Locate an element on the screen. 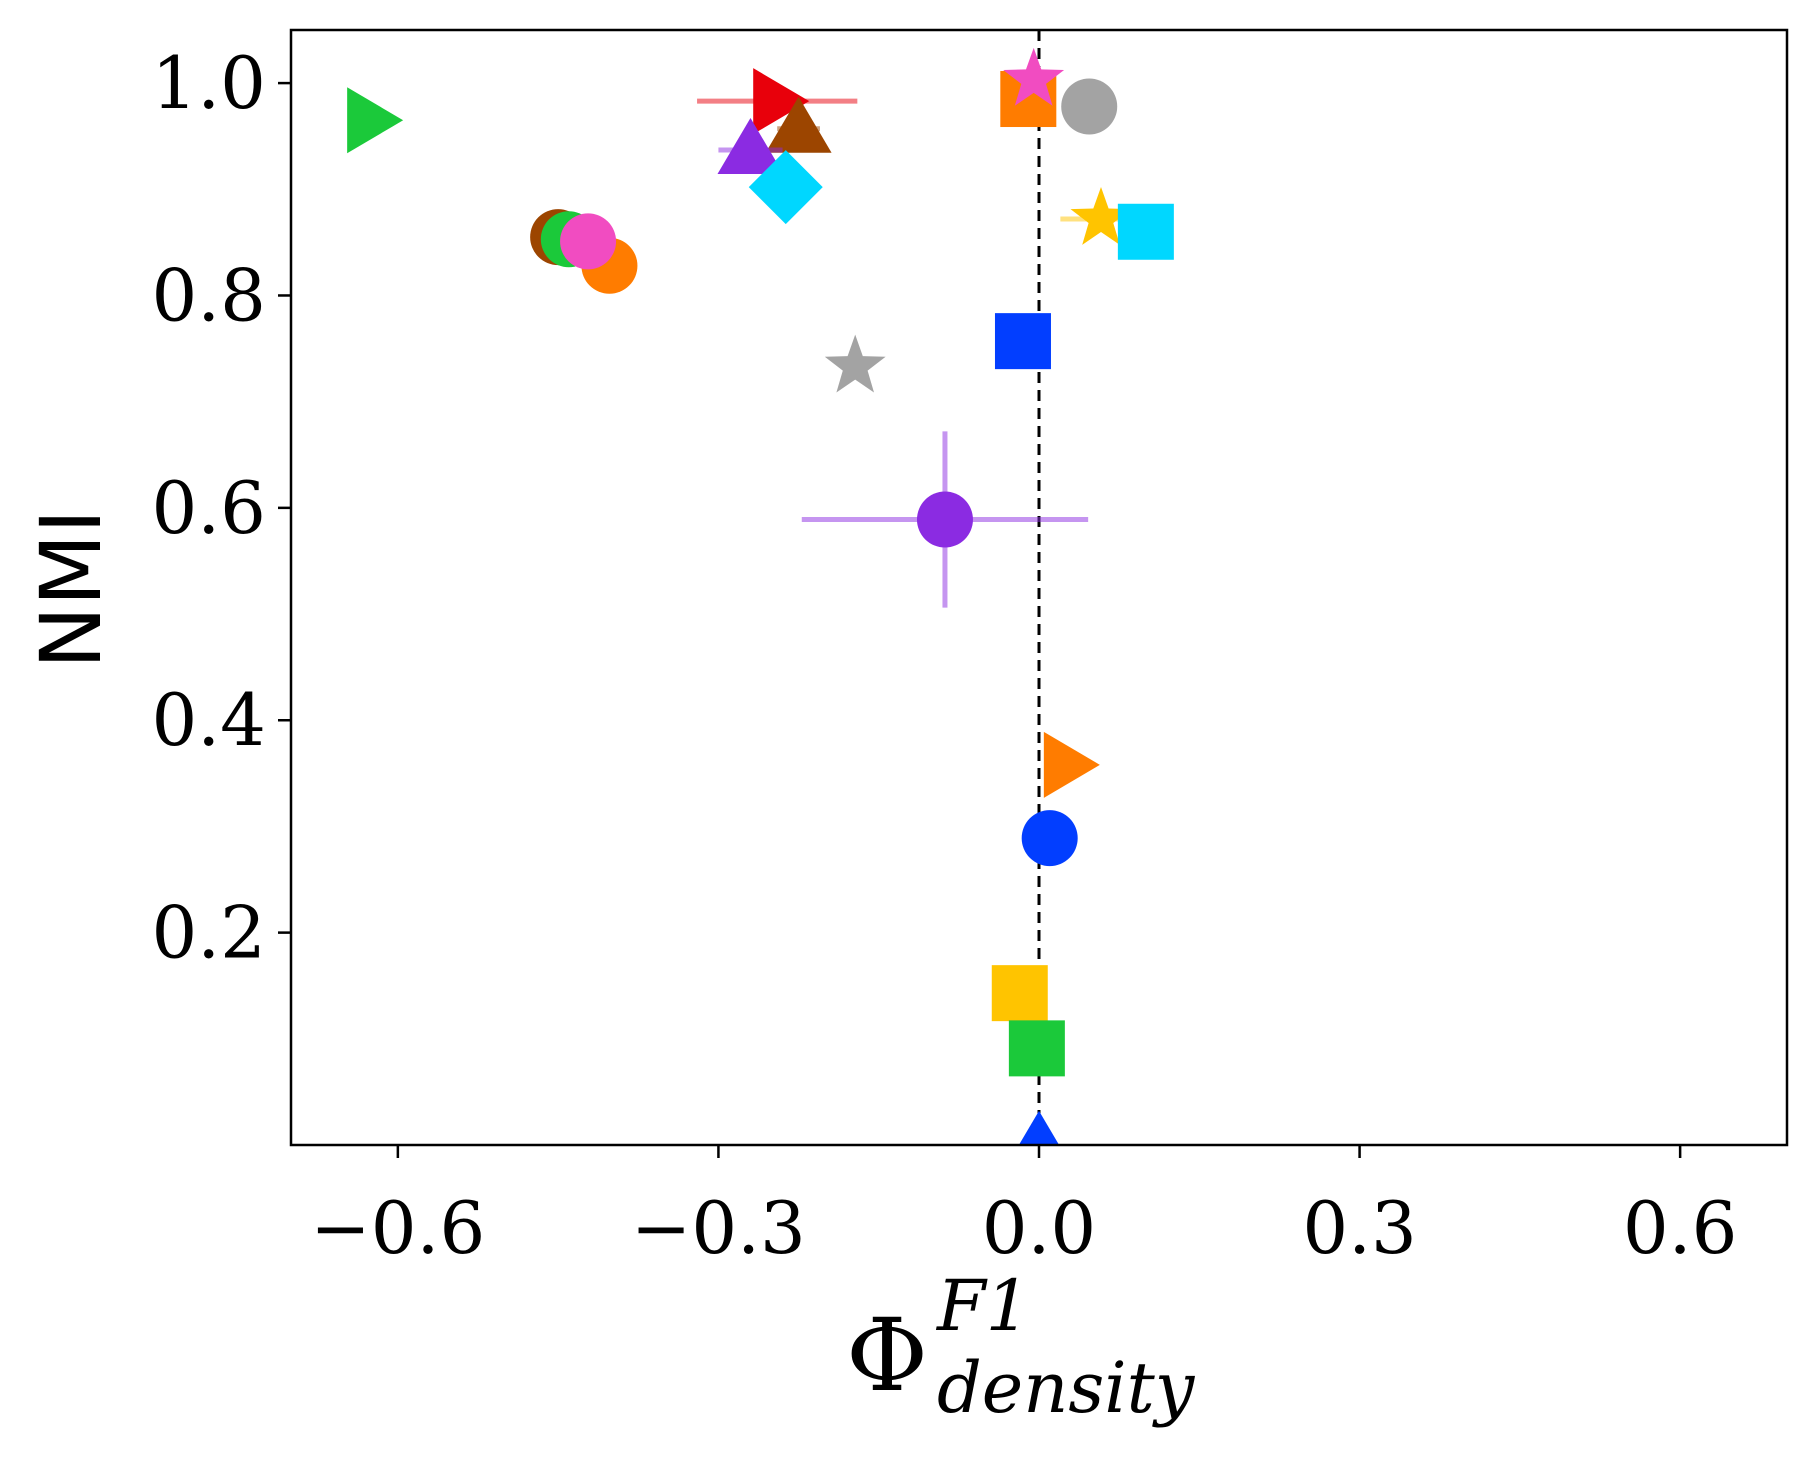  purple-triangle-up-marker is located at coordinates (750, 145).